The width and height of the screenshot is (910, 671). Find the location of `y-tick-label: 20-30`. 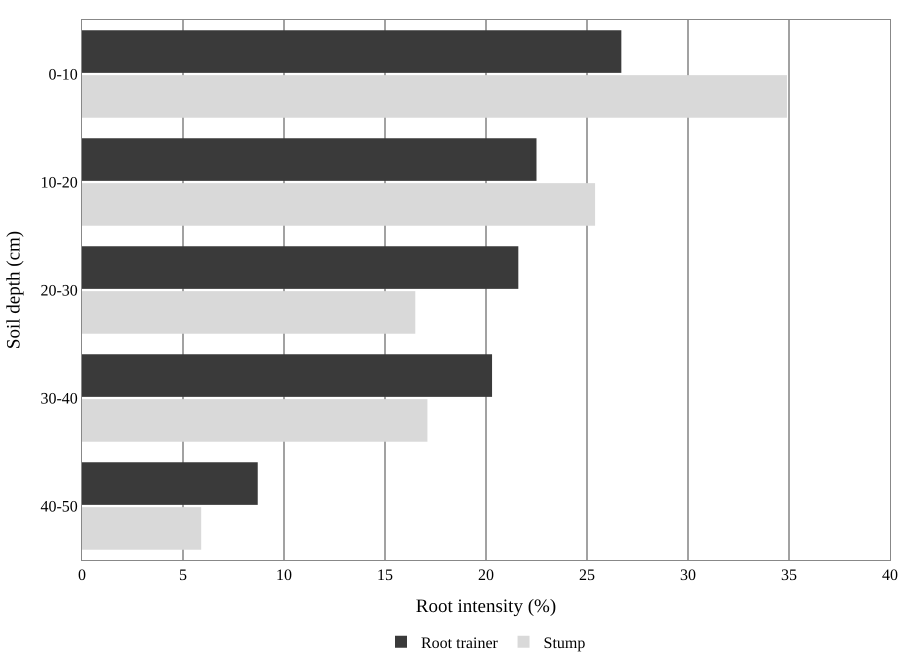

y-tick-label: 20-30 is located at coordinates (59, 291).